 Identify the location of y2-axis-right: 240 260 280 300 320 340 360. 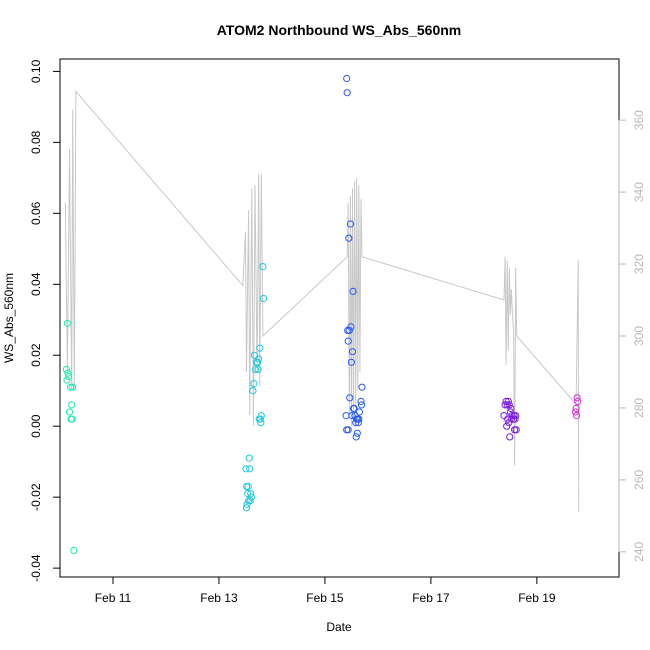
(632, 336).